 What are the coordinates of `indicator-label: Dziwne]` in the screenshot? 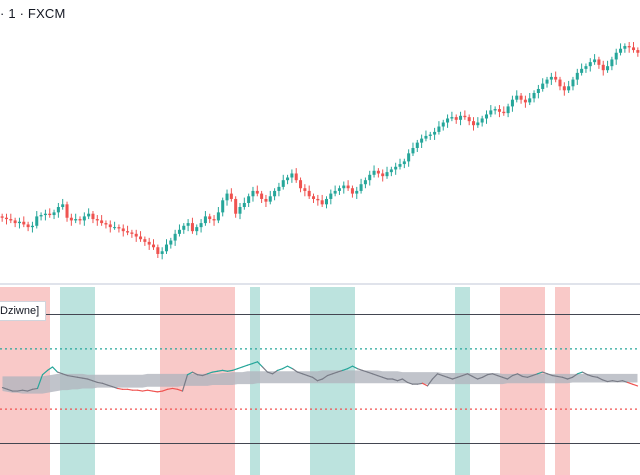 It's located at (23, 311).